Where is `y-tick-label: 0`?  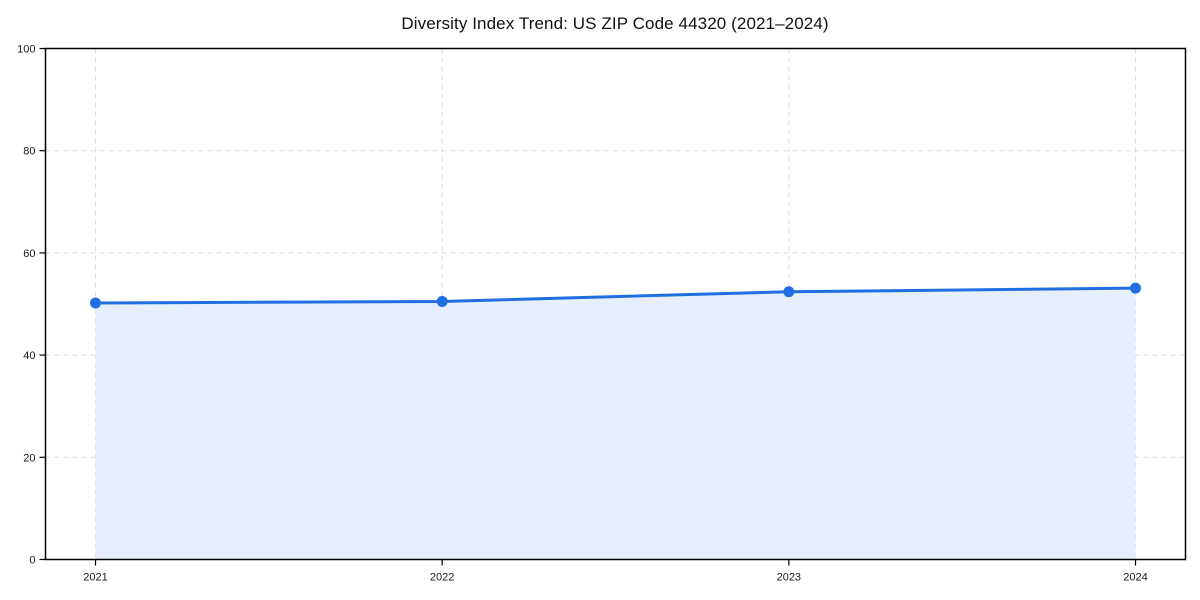 y-tick-label: 0 is located at coordinates (32, 561).